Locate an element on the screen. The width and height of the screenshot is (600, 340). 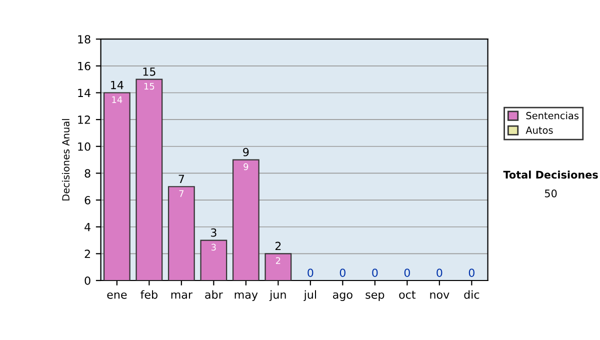
y-tick-label: 8 is located at coordinates (87, 173).